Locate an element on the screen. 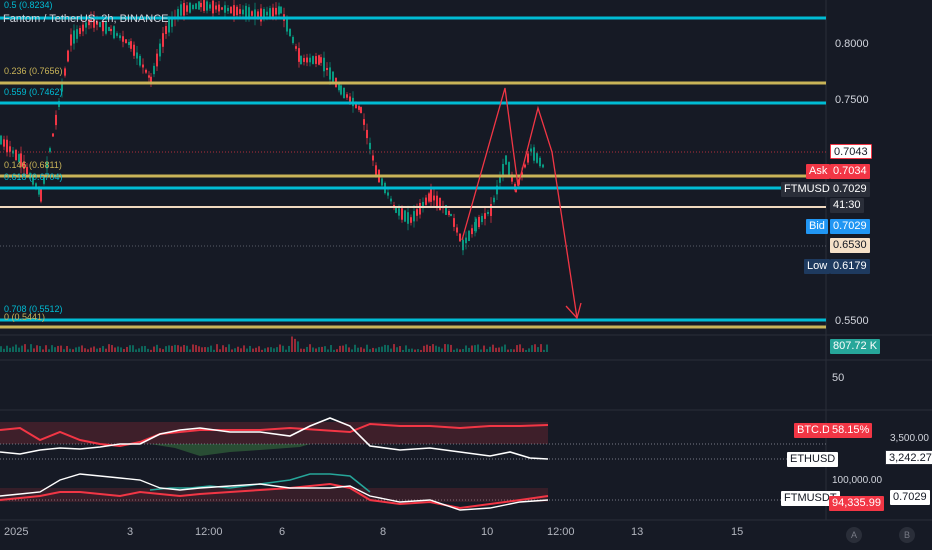 The image size is (932, 550). ethusd-line is located at coordinates (274, 438).